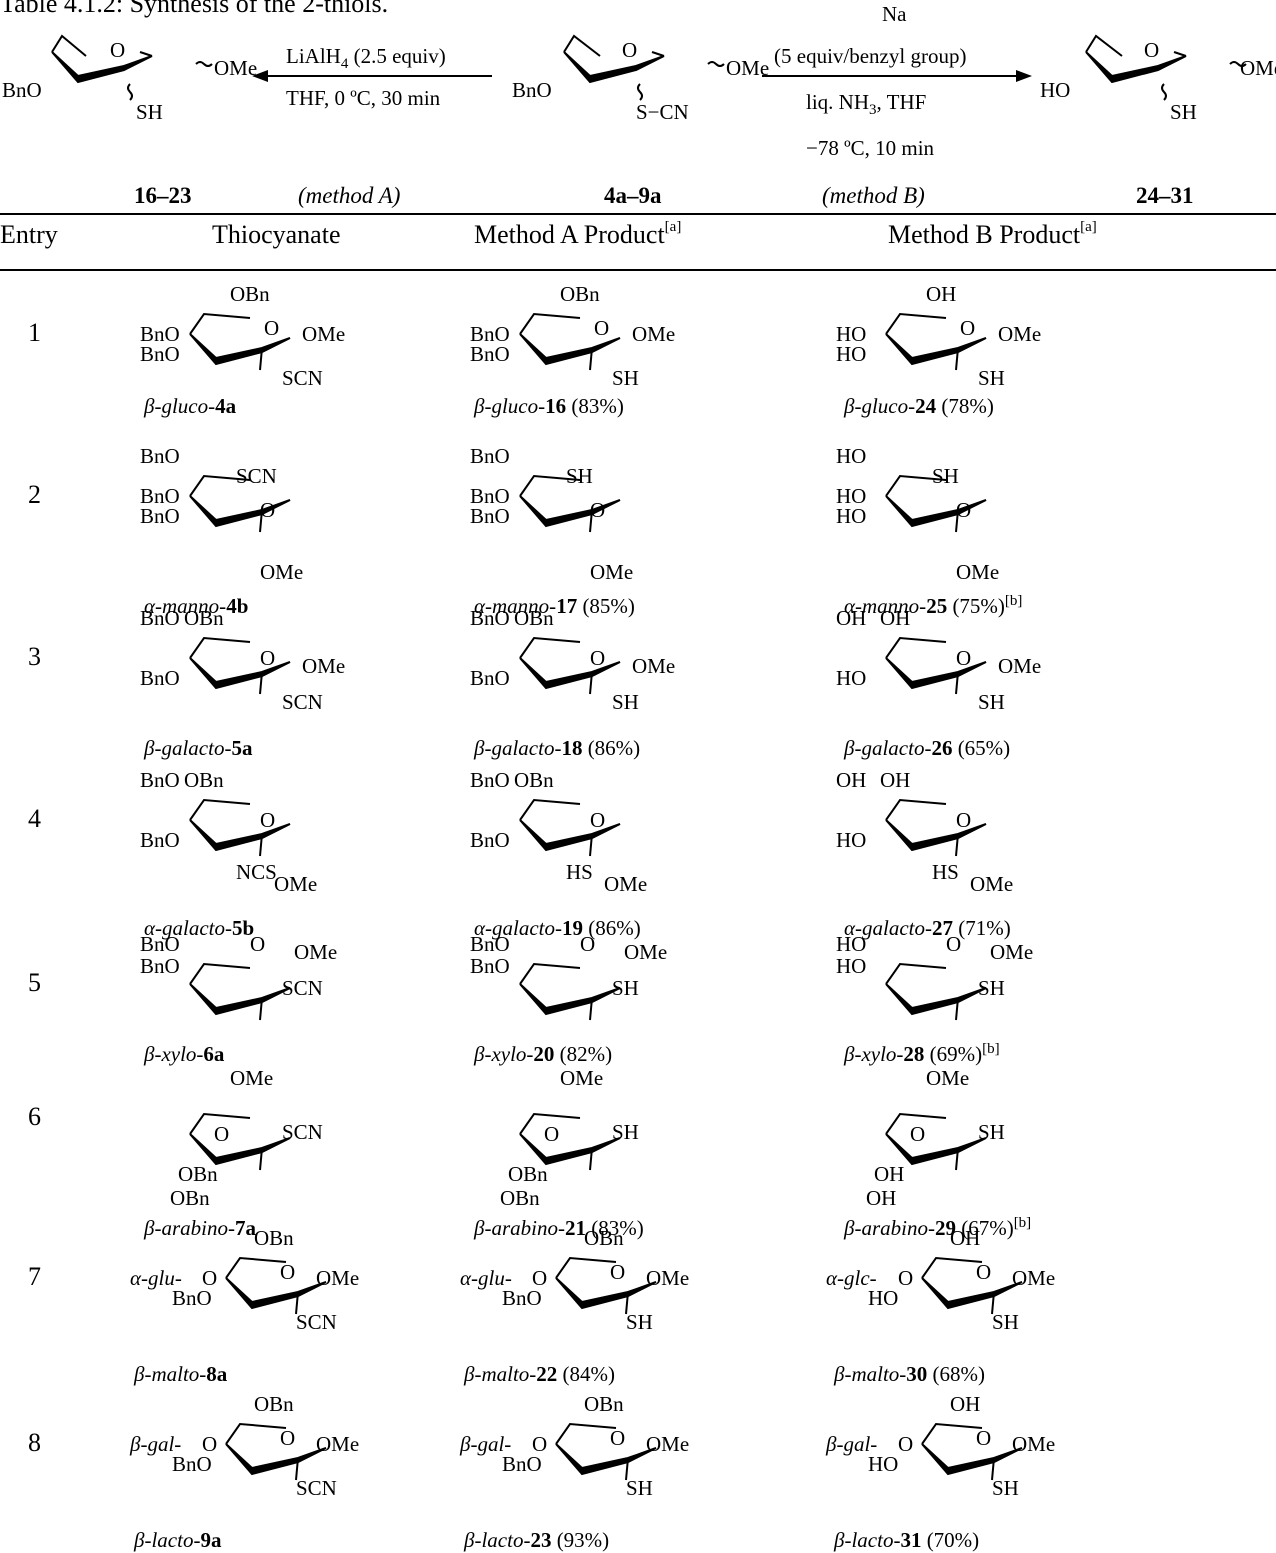  I want to click on table-caption: Table 4.1.2: Synthesis of the 2-thiols., so click(194, 9).